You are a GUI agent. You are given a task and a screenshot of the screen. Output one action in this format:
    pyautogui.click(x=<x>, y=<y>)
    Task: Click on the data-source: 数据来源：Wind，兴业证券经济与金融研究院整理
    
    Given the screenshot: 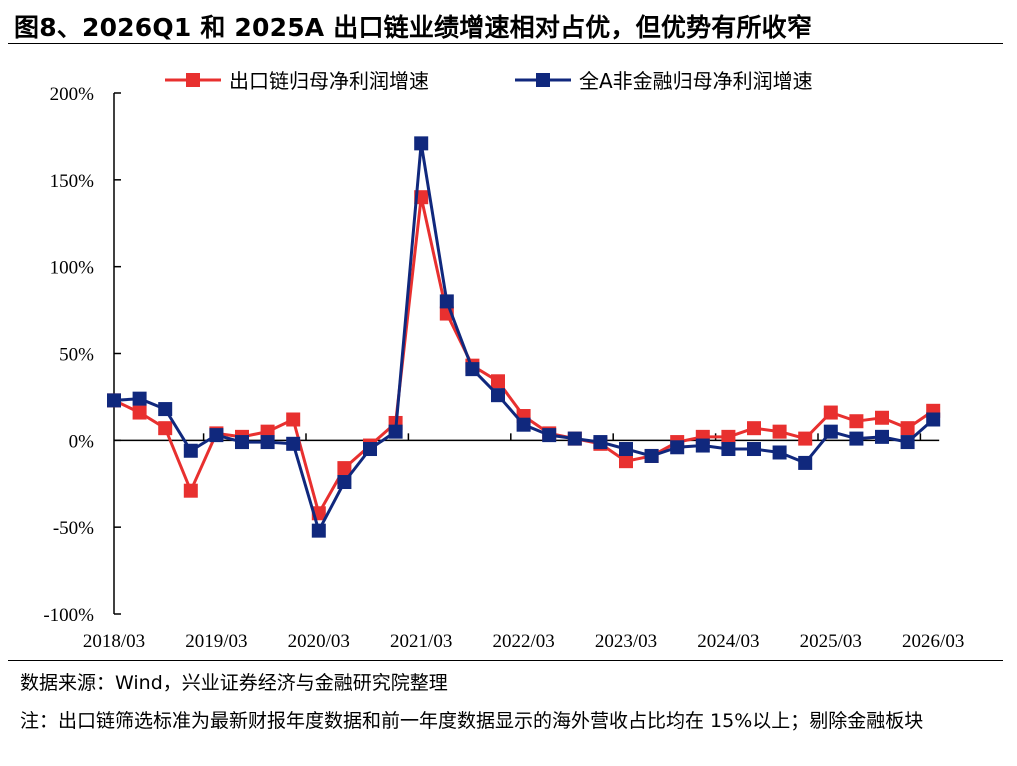 What is the action you would take?
    pyautogui.click(x=234, y=683)
    